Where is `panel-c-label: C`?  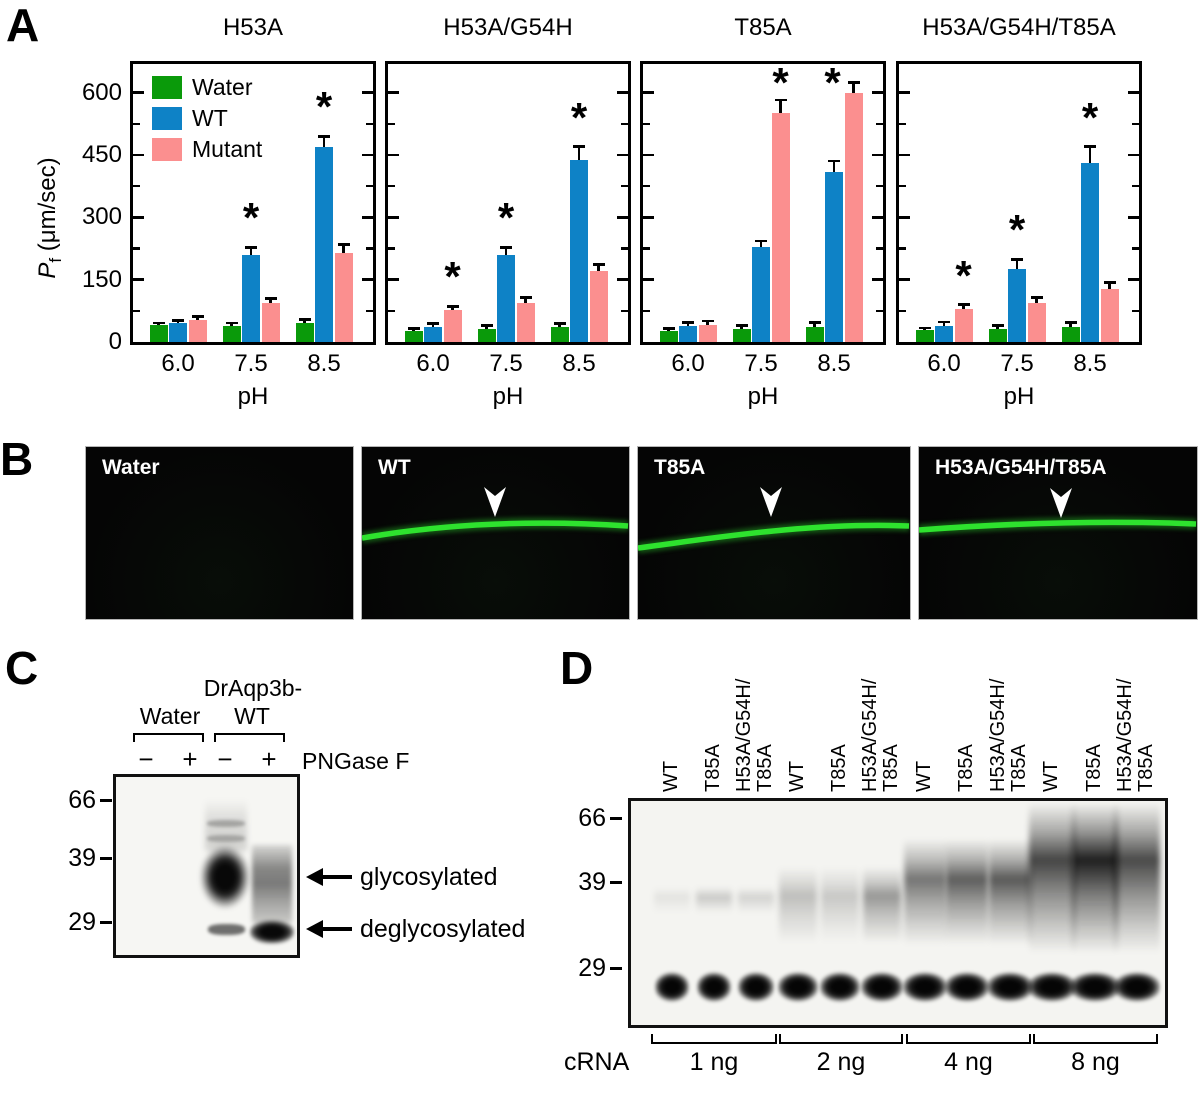
panel-c-label: C is located at coordinates (22, 668).